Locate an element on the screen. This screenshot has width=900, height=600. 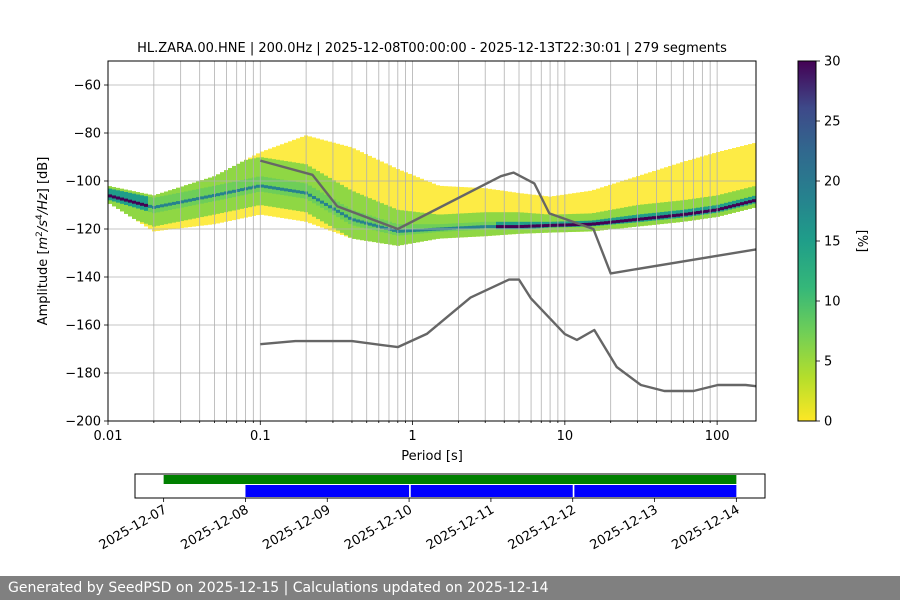
y-axis-label-part: m is located at coordinates (43, 243).